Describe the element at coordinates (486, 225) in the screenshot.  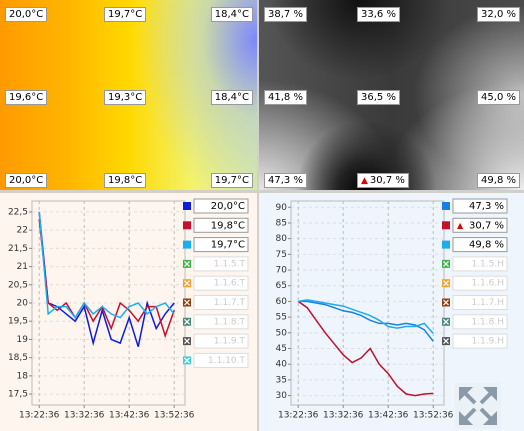
I see `legend-value: 30,7 %` at that location.